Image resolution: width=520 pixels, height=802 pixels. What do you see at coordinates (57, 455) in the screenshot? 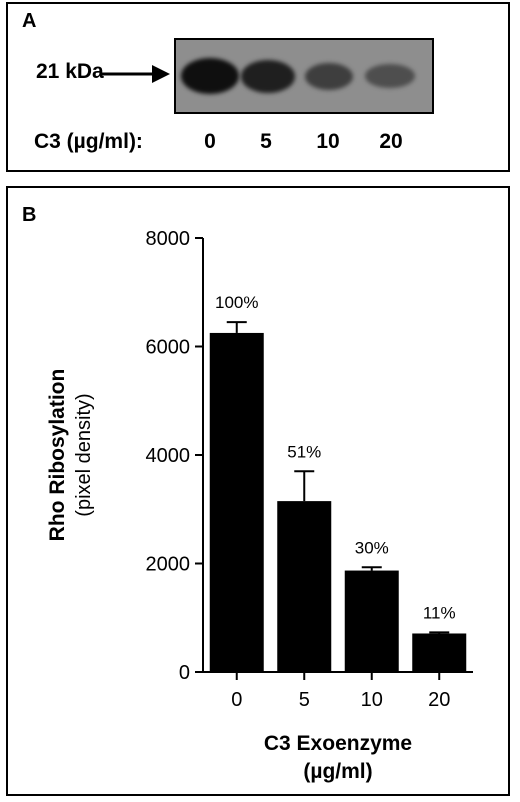
I see `y-axis-title: Rho Ribosylation` at bounding box center [57, 455].